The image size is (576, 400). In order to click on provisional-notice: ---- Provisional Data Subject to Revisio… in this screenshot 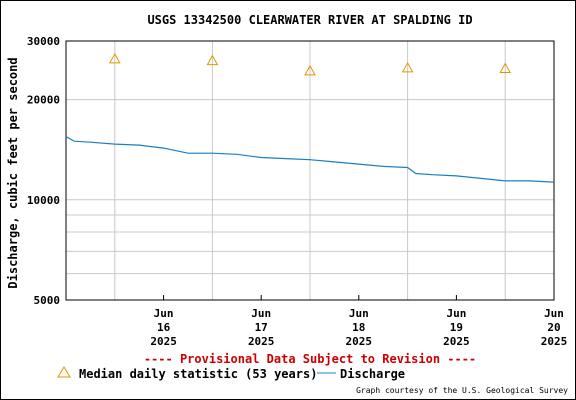, I will do `click(310, 359)`.